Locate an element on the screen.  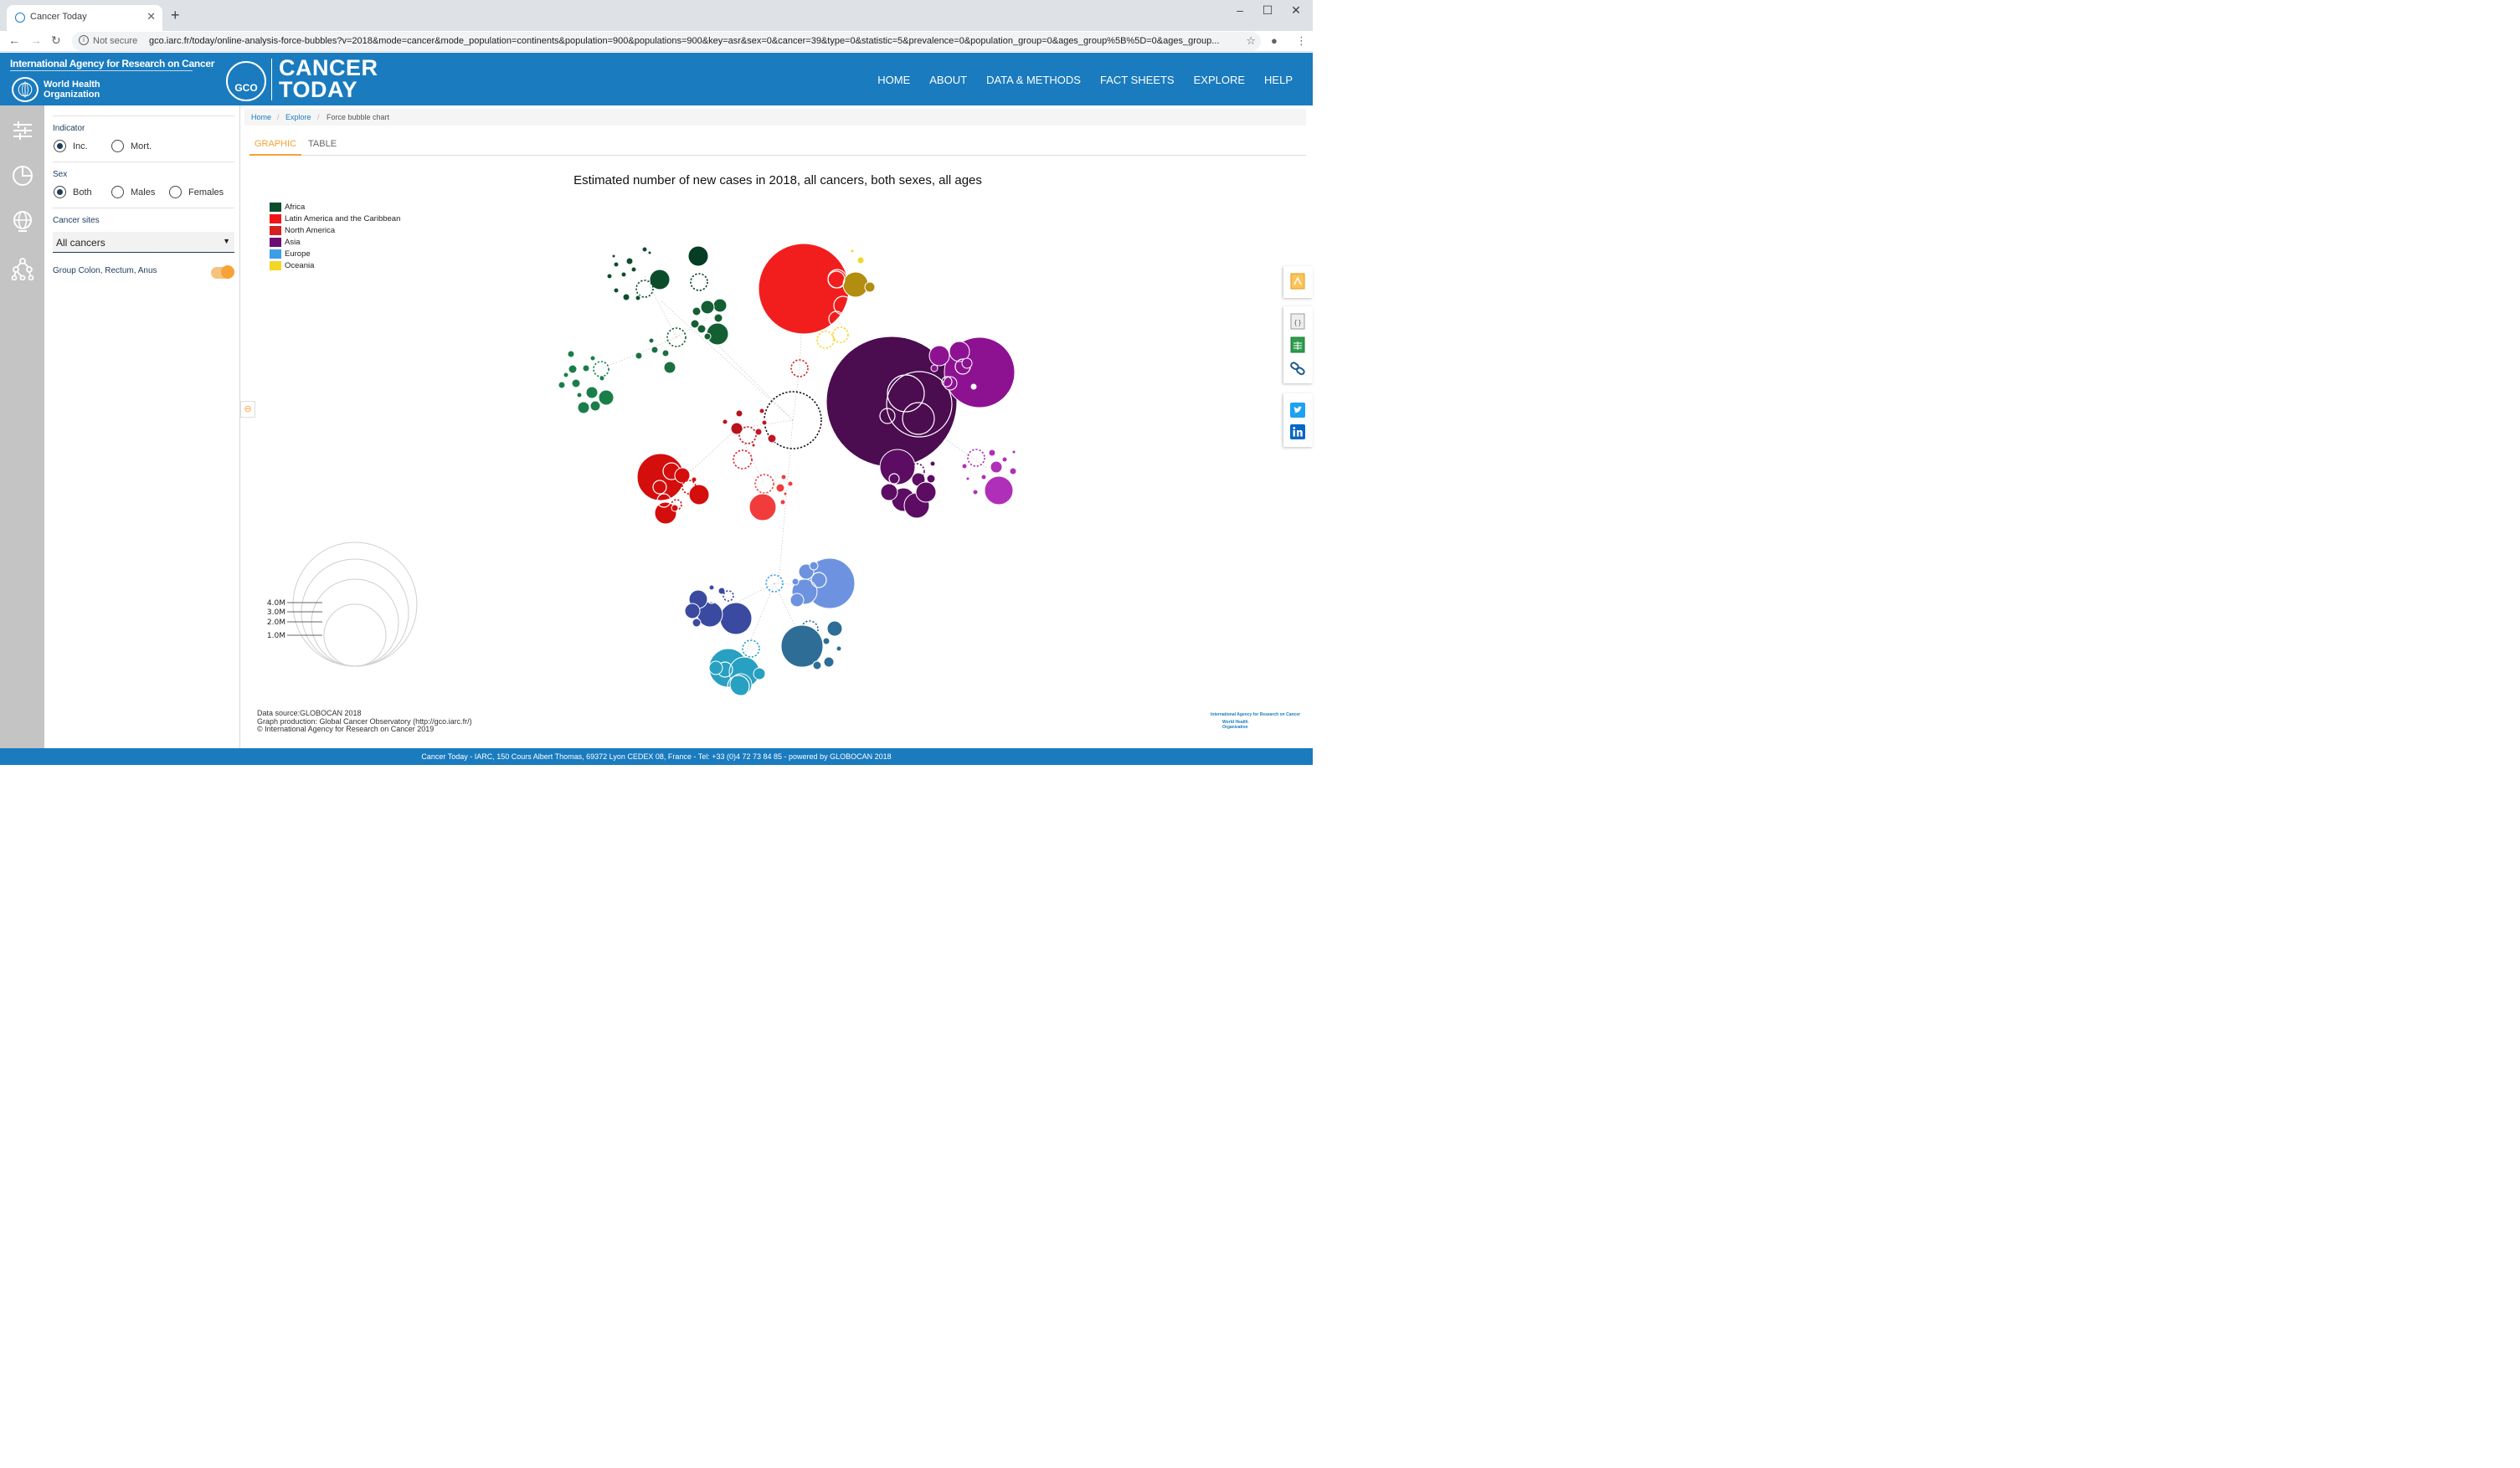
sex-both-label: Both is located at coordinates (83, 192).